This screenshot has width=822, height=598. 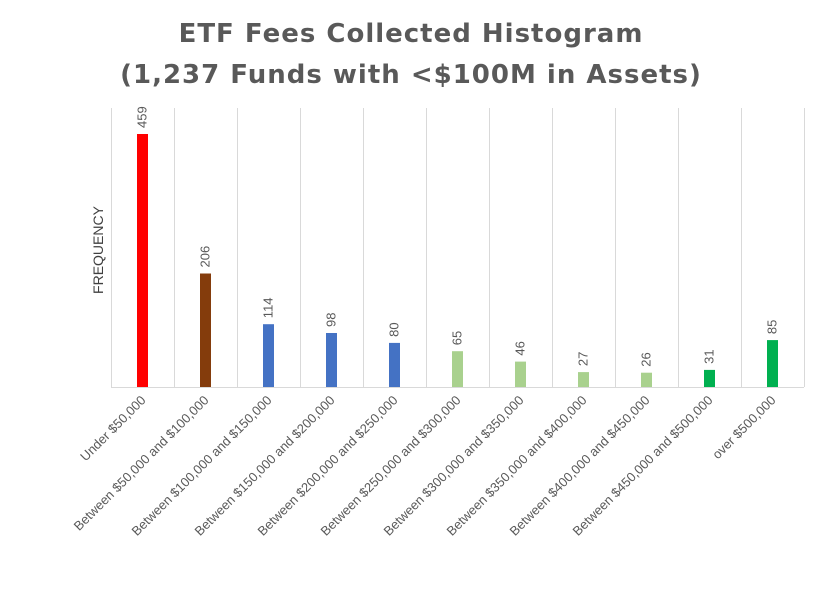 What do you see at coordinates (411, 75) in the screenshot?
I see `chart-subtitle: (1,237 Funds with <$100M in Assets)` at bounding box center [411, 75].